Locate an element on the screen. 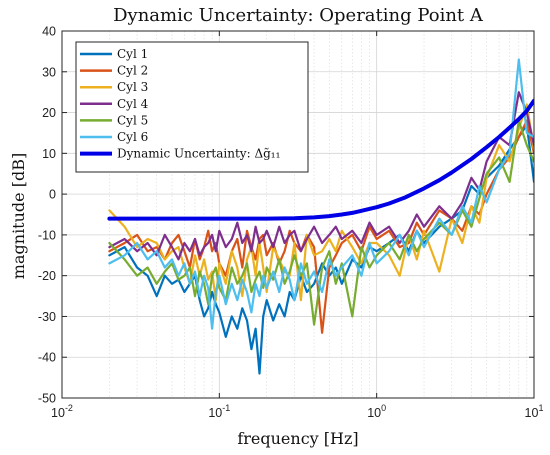 Image resolution: width=550 pixels, height=455 pixels. legend-box is located at coordinates (192, 107).